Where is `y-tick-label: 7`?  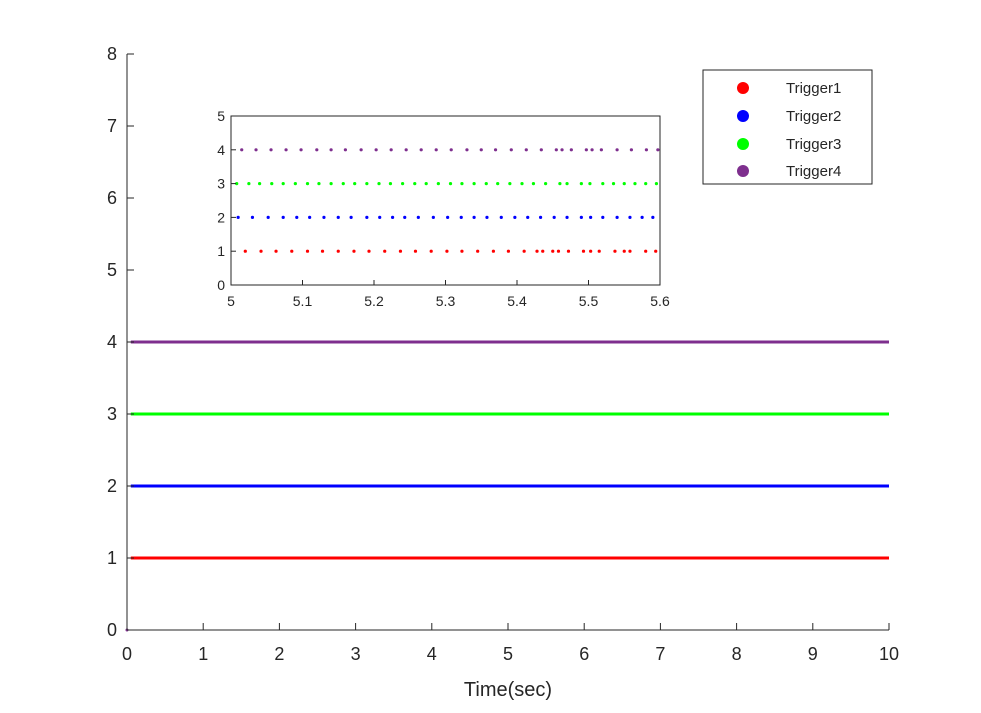
y-tick-label: 7 is located at coordinates (112, 126).